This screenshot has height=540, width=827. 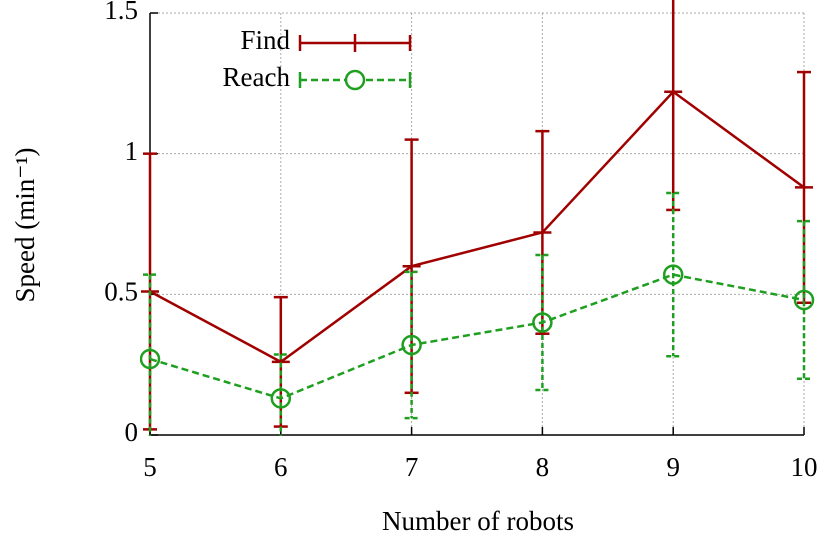 I want to click on x-tick-label: 7, so click(x=412, y=467).